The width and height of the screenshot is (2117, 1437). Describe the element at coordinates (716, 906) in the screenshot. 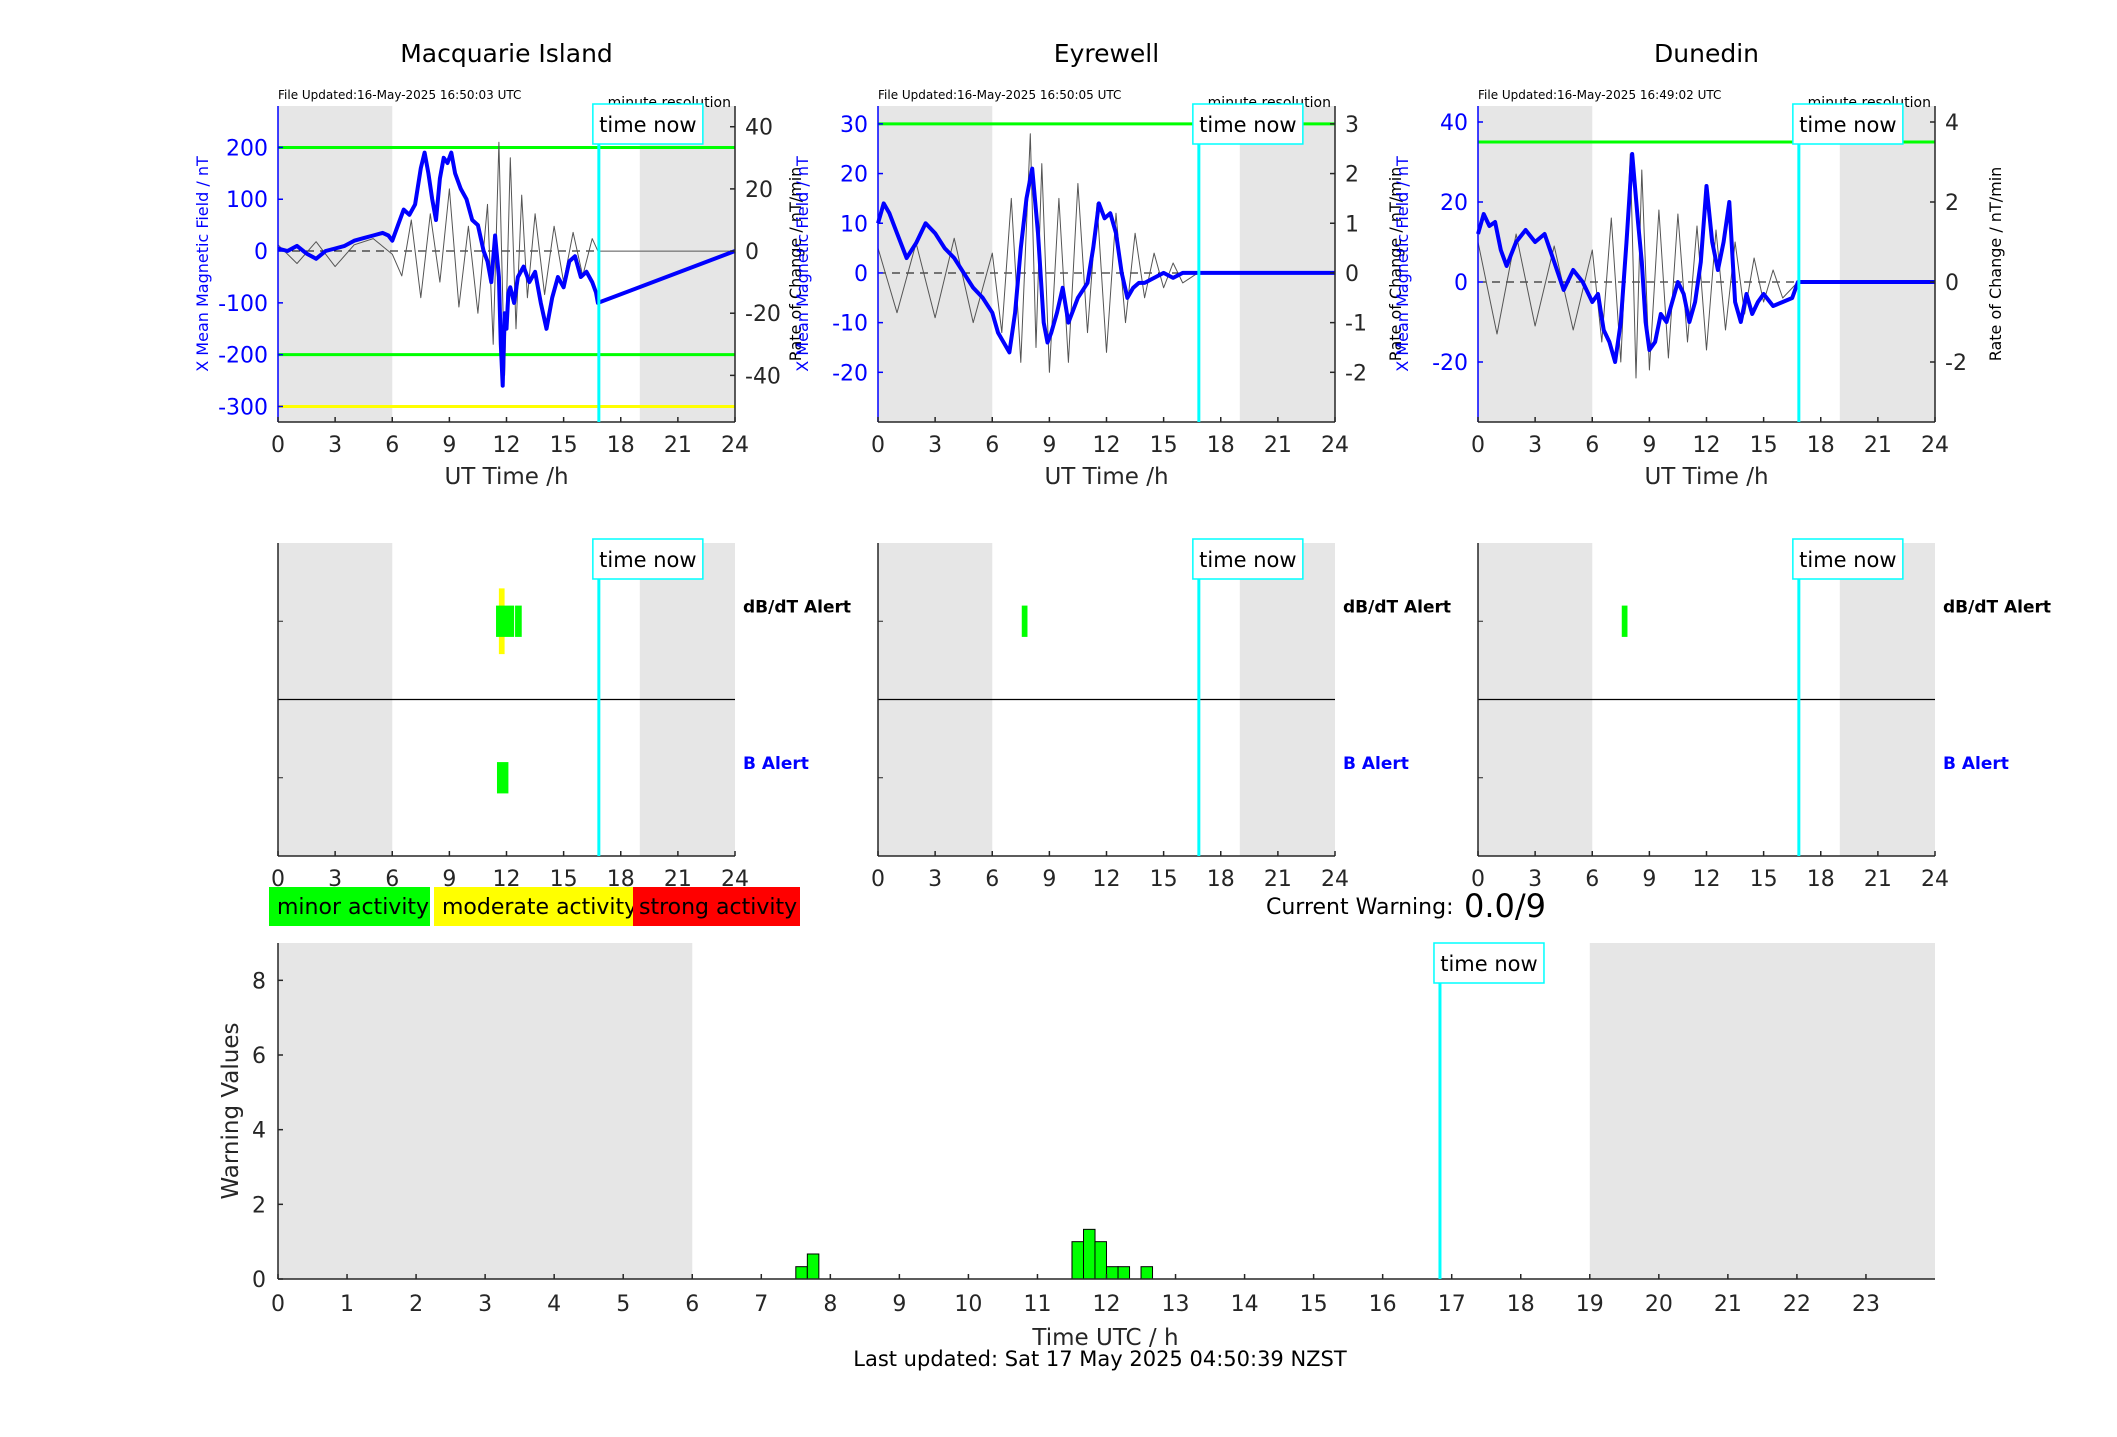

I see `legend-strong-swatch` at that location.